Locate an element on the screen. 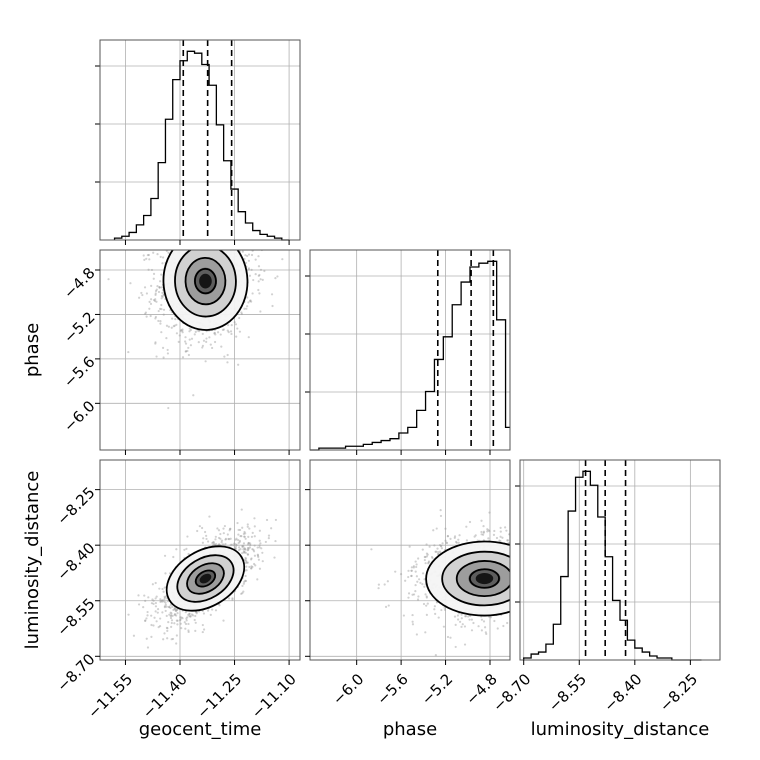 This screenshot has width=760, height=760. panel-frame is located at coordinates (620, 560).